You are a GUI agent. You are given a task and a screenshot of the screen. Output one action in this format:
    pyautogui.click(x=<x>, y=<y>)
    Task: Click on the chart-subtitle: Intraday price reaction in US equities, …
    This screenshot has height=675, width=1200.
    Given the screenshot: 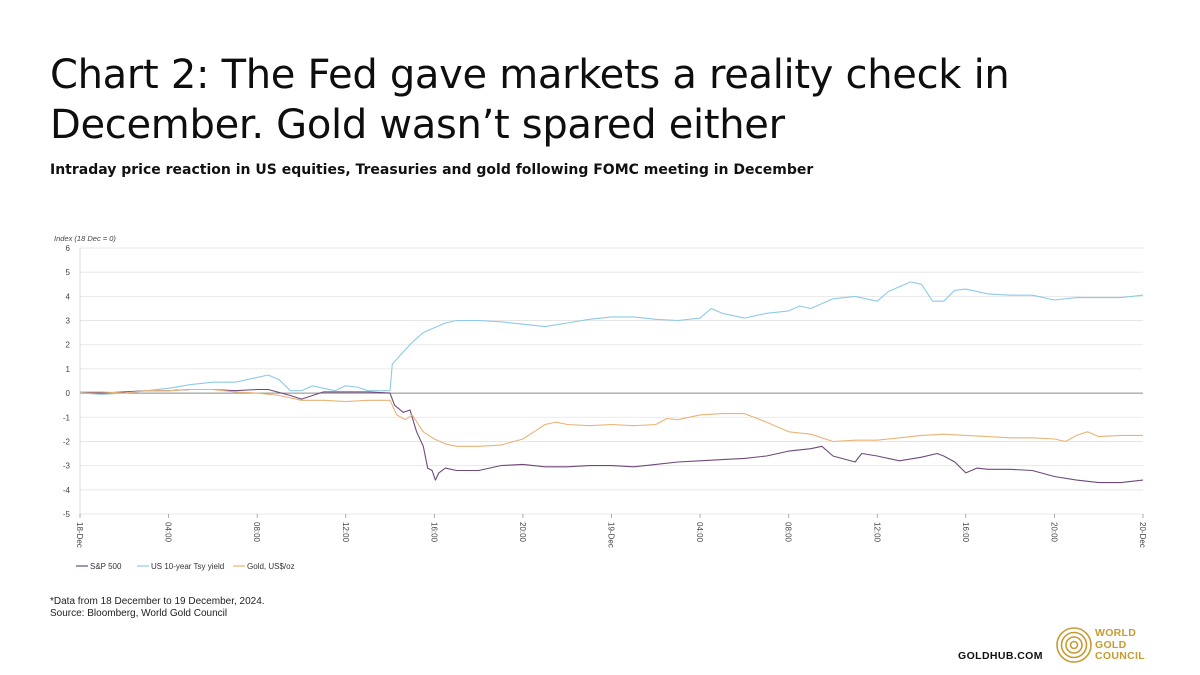 What is the action you would take?
    pyautogui.click(x=432, y=170)
    